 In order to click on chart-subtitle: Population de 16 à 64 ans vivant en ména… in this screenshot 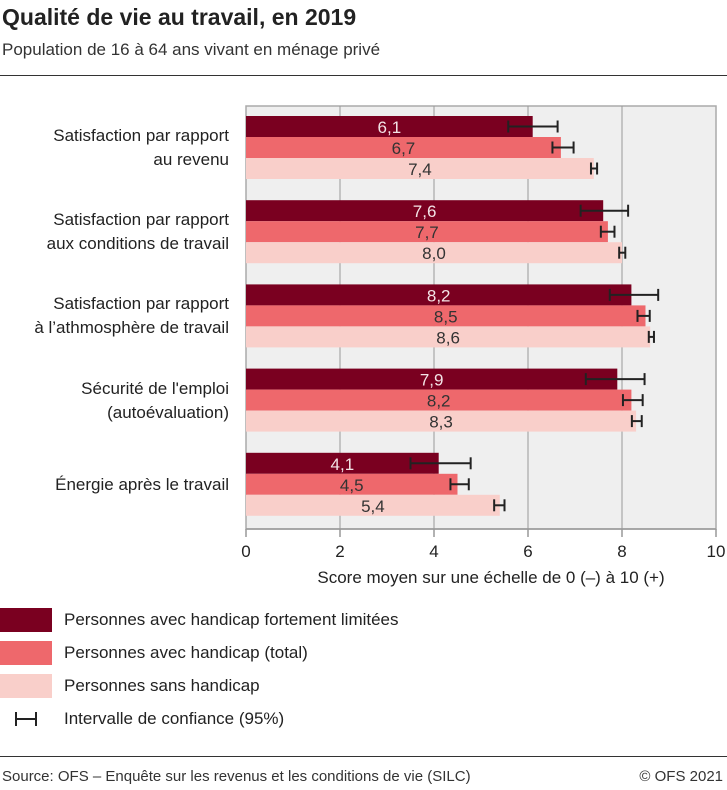, I will do `click(191, 49)`.